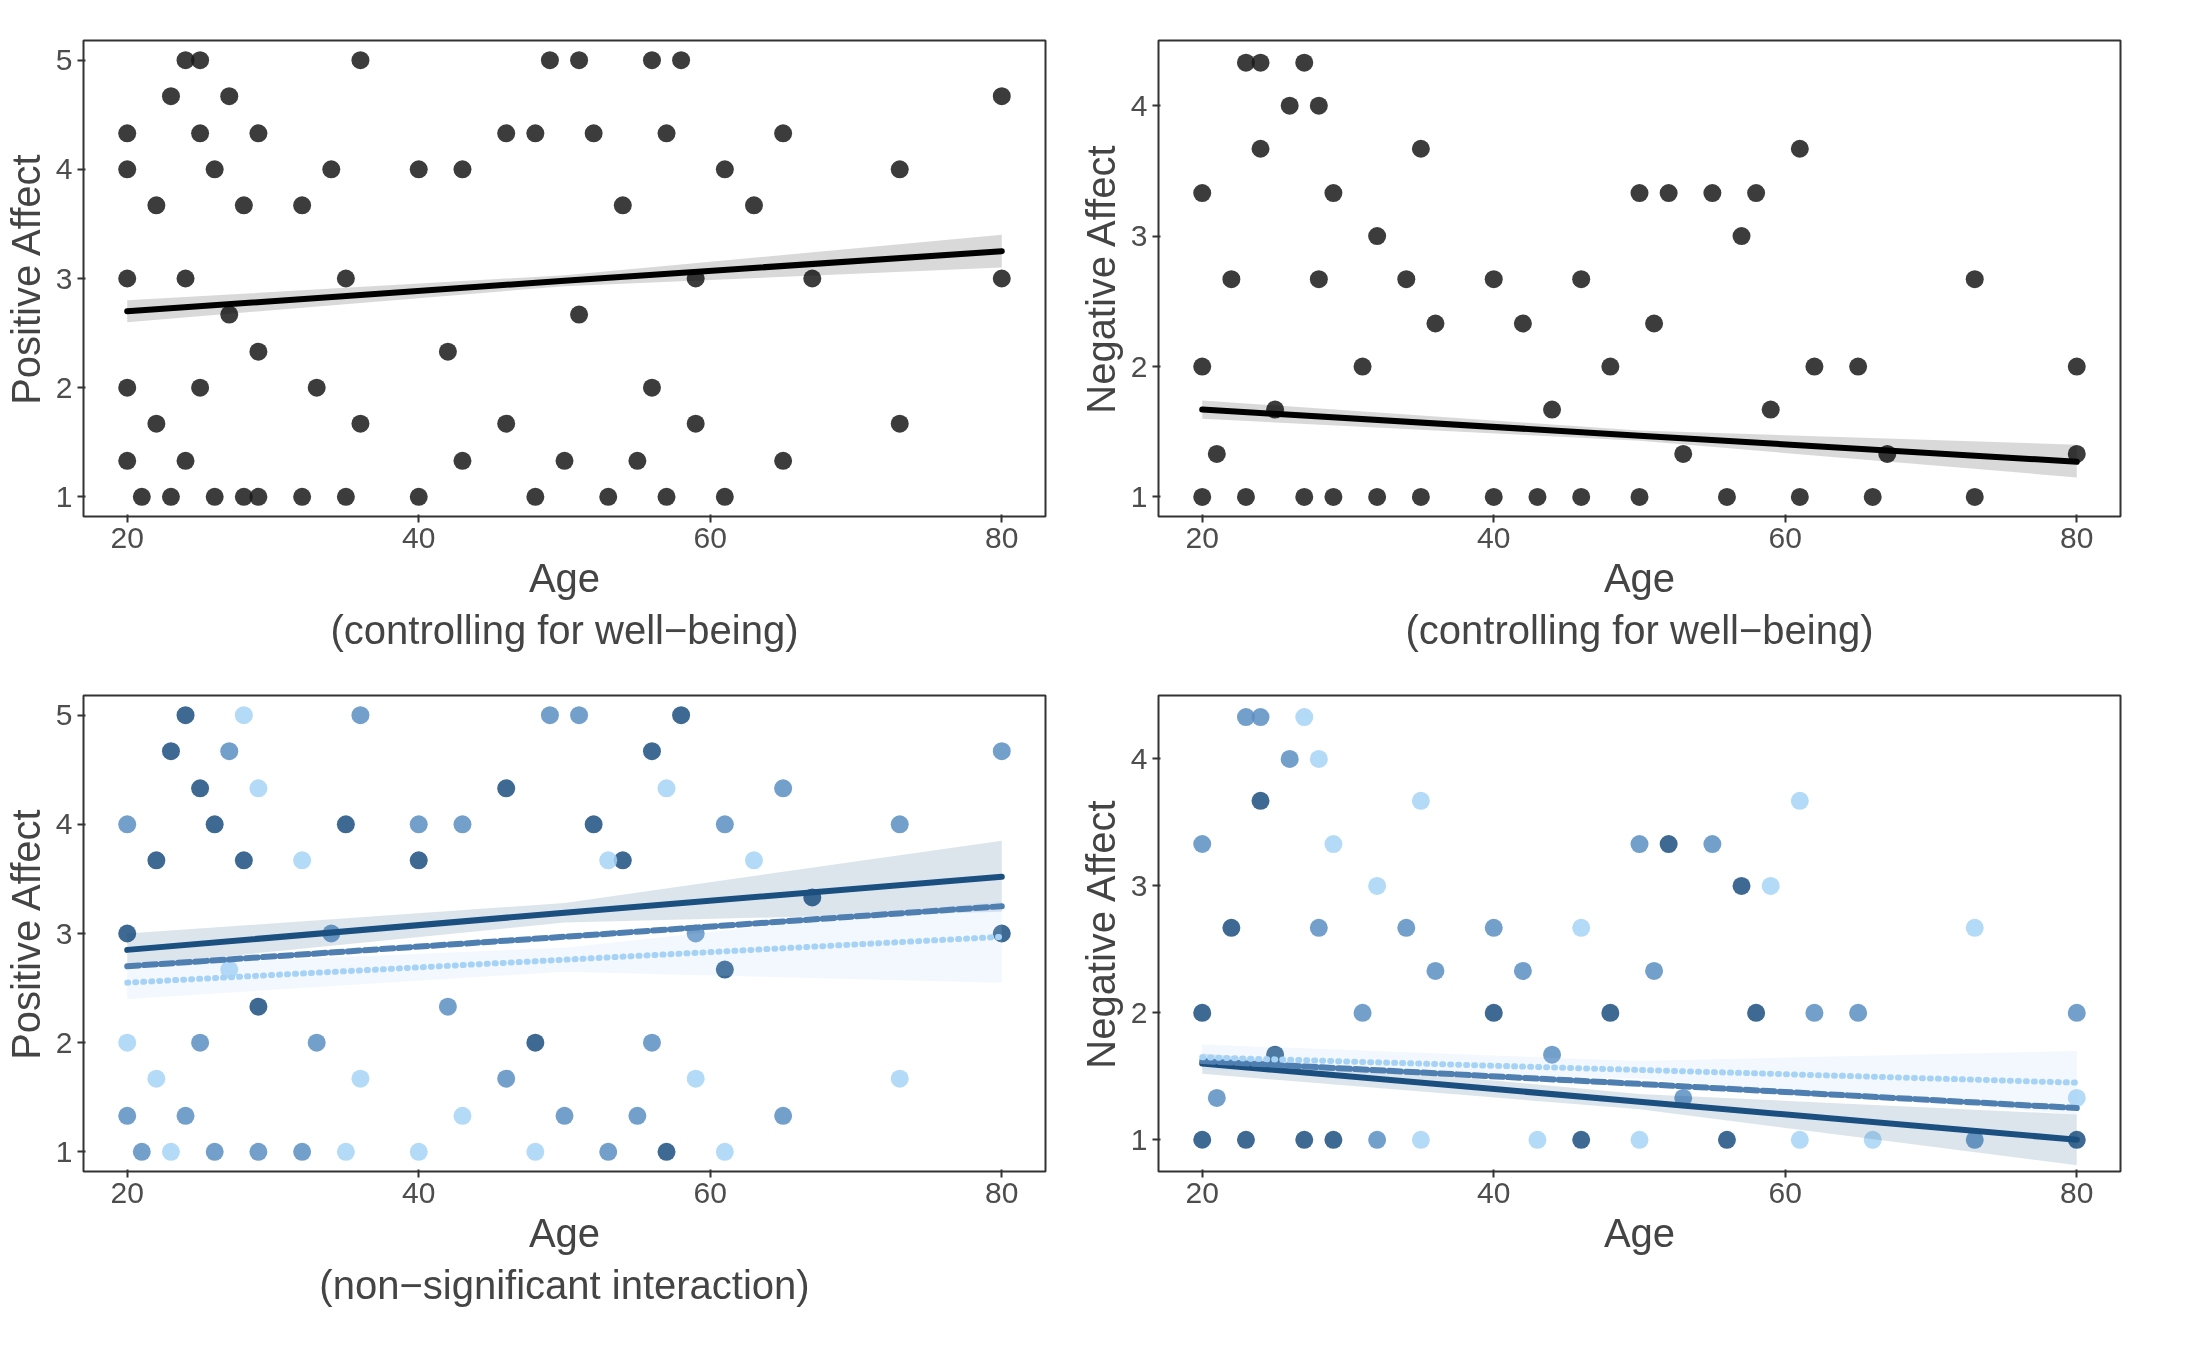 This screenshot has width=2193, height=1354. I want to click on x-axis-title: Age (non−significant interaction), so click(564, 1259).